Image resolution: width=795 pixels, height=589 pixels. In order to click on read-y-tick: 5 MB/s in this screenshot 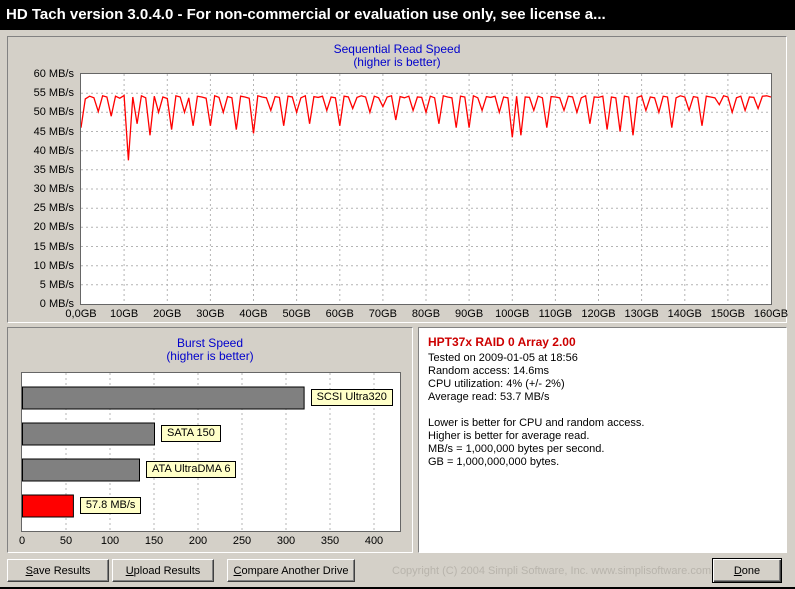, I will do `click(56, 284)`.